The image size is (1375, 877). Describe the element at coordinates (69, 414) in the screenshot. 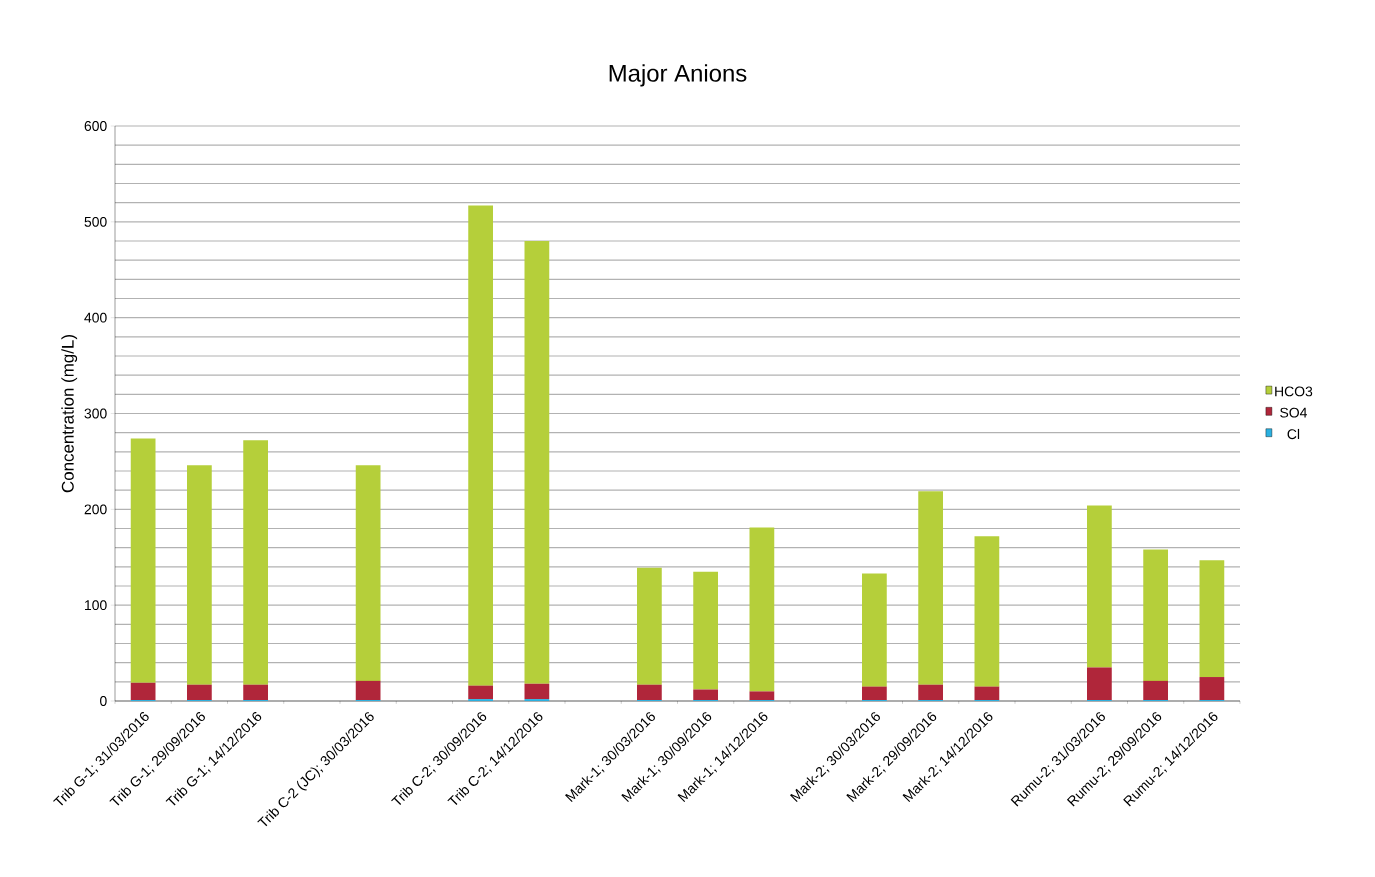

I see `y-axis-title: Concentration (mg/L)` at that location.